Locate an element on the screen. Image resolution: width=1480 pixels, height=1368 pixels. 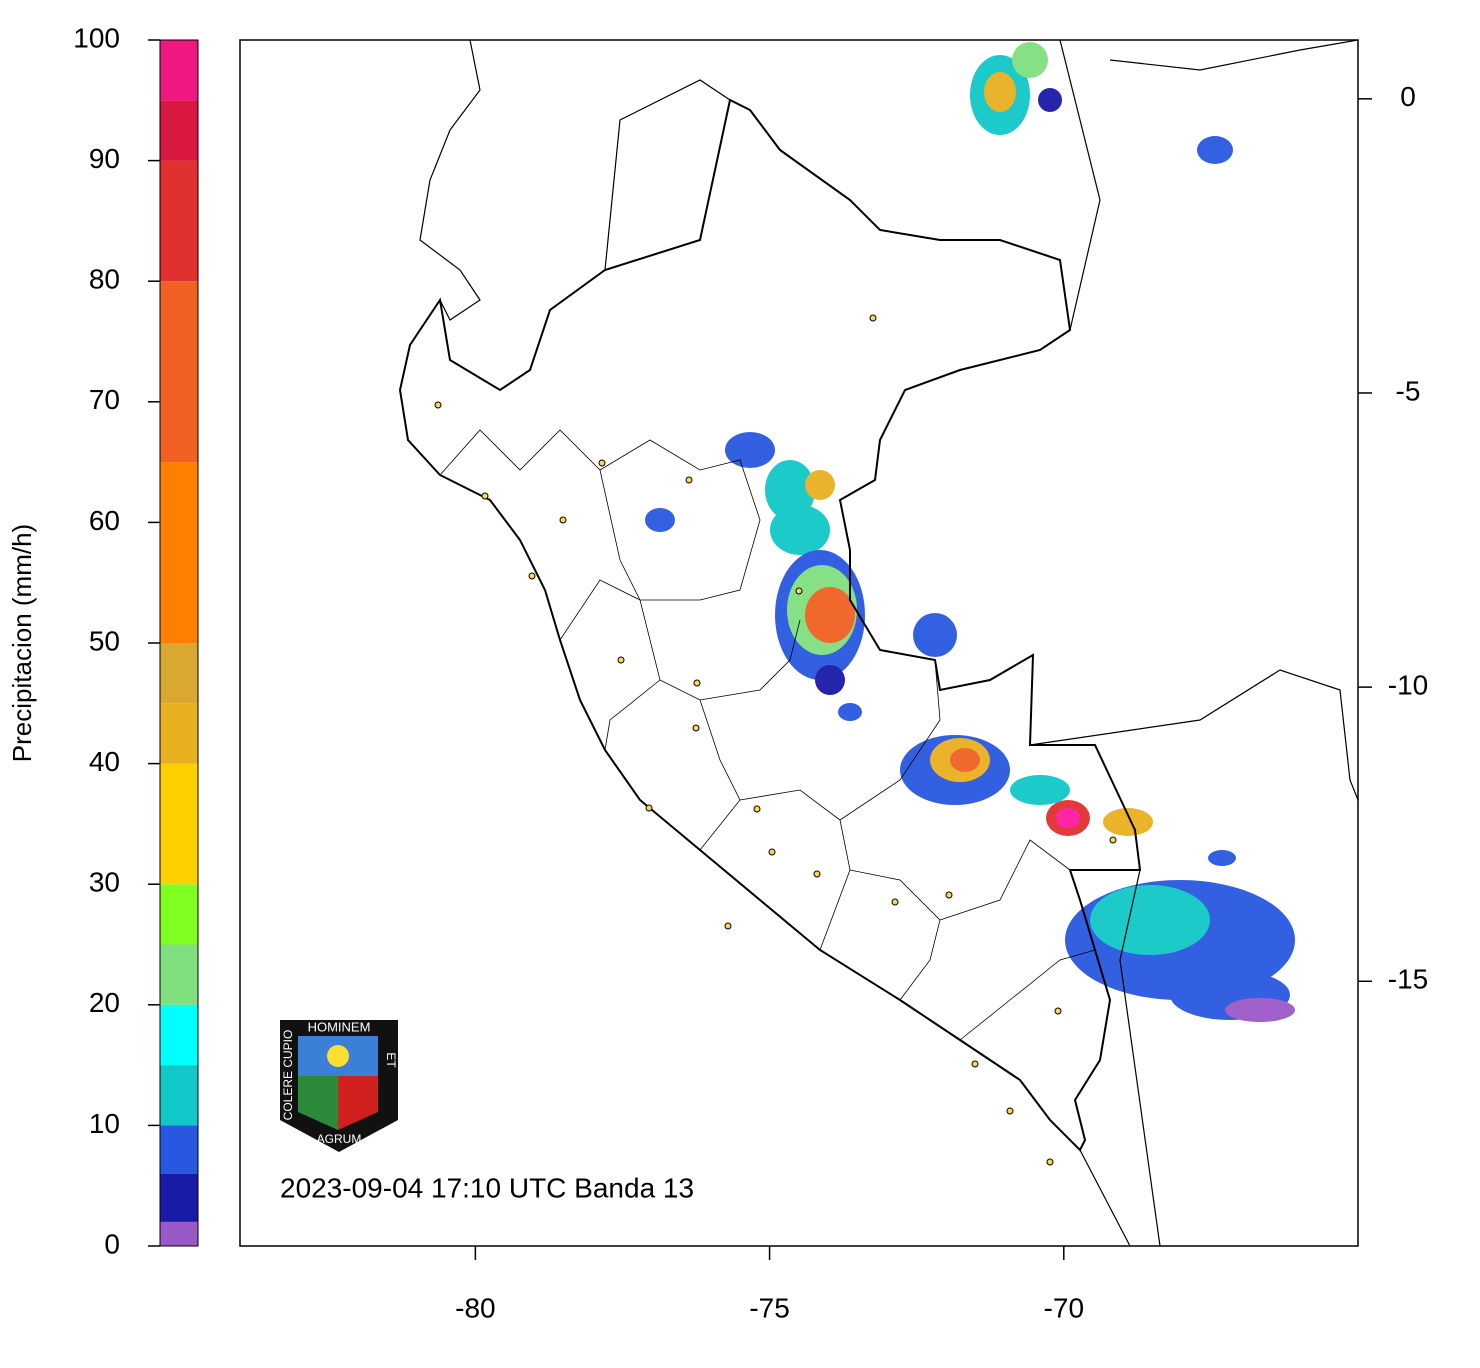
y-tick-label: -10 is located at coordinates (1408, 685).